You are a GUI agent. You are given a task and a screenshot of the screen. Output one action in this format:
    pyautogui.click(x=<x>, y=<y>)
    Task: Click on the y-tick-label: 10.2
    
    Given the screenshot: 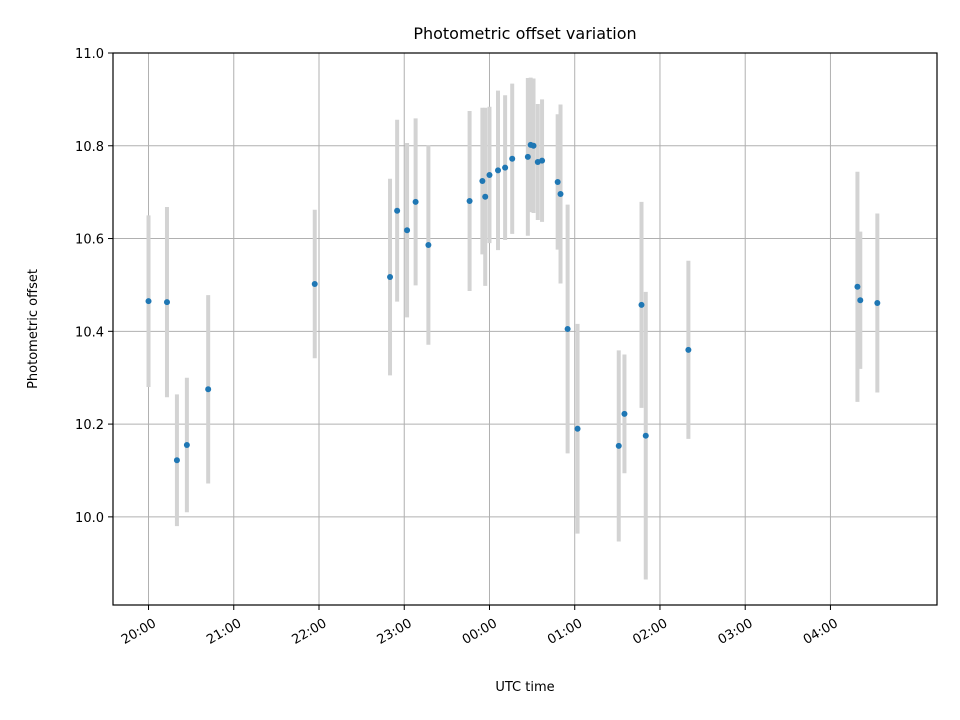 What is the action you would take?
    pyautogui.click(x=89, y=425)
    